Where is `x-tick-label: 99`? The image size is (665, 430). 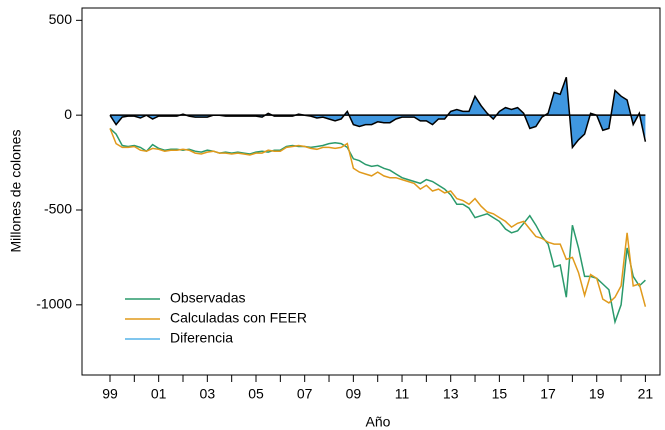
x-tick-label: 99 is located at coordinates (110, 394).